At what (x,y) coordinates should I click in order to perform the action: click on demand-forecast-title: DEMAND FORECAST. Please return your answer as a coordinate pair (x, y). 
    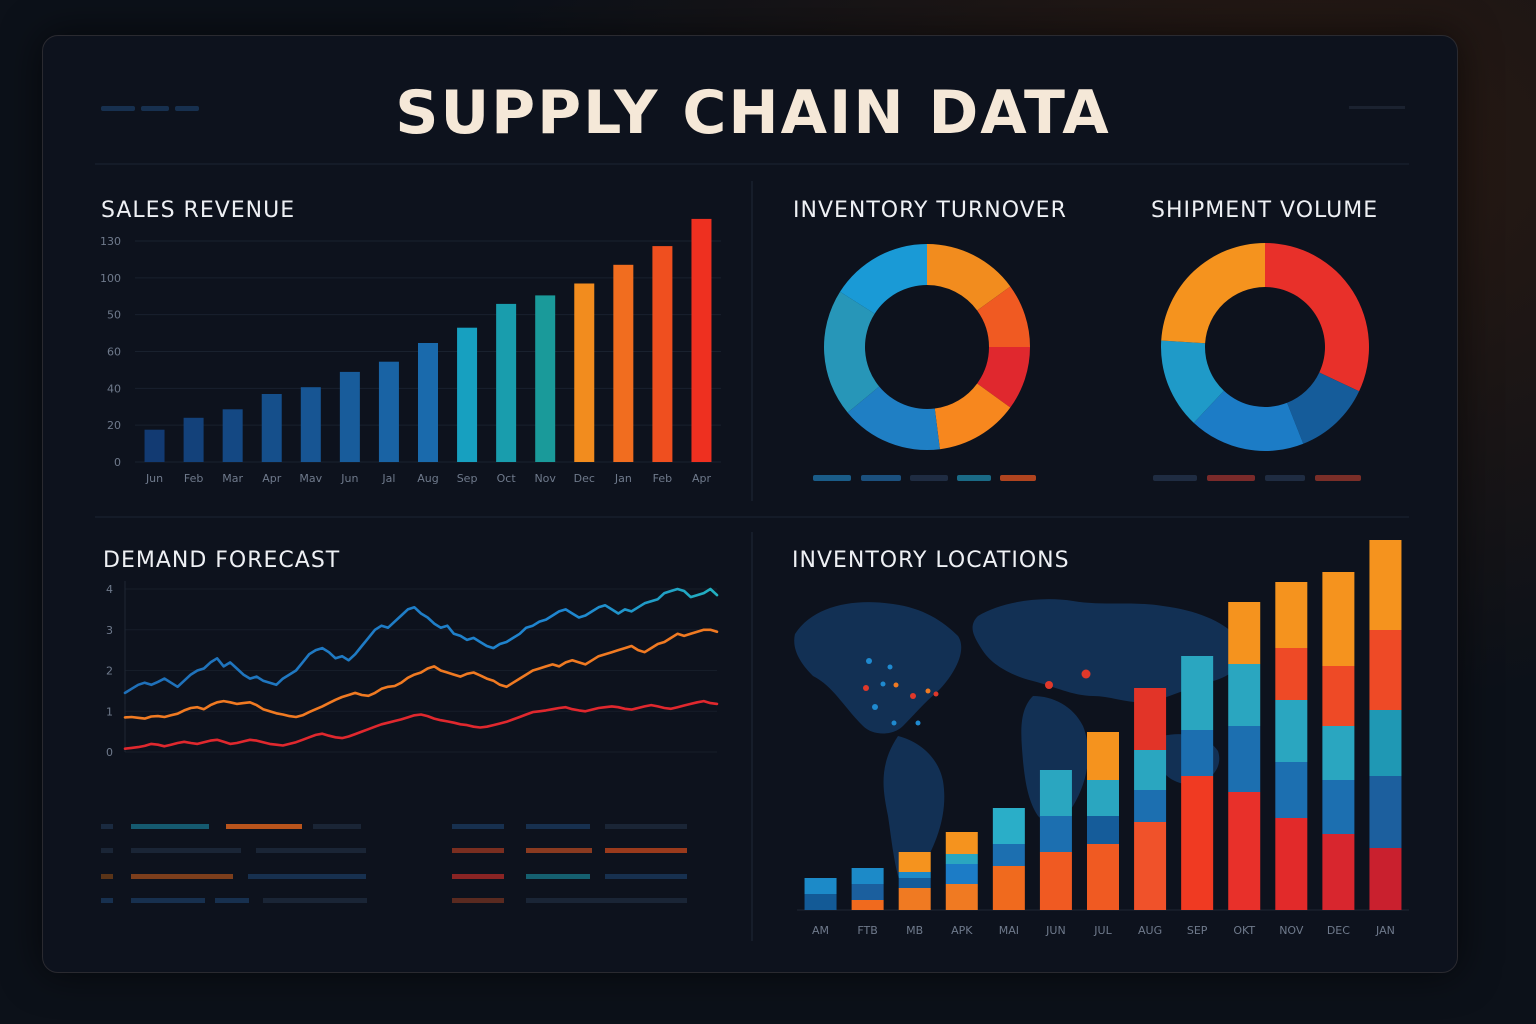
    Looking at the image, I should click on (221, 560).